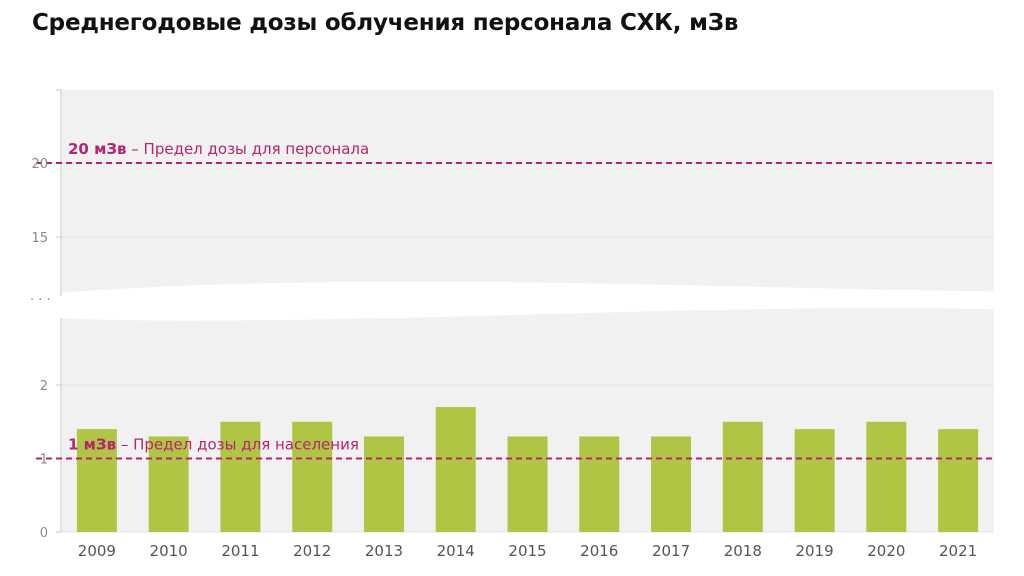  What do you see at coordinates (599, 551) in the screenshot?
I see `x-tick-label: 2016` at bounding box center [599, 551].